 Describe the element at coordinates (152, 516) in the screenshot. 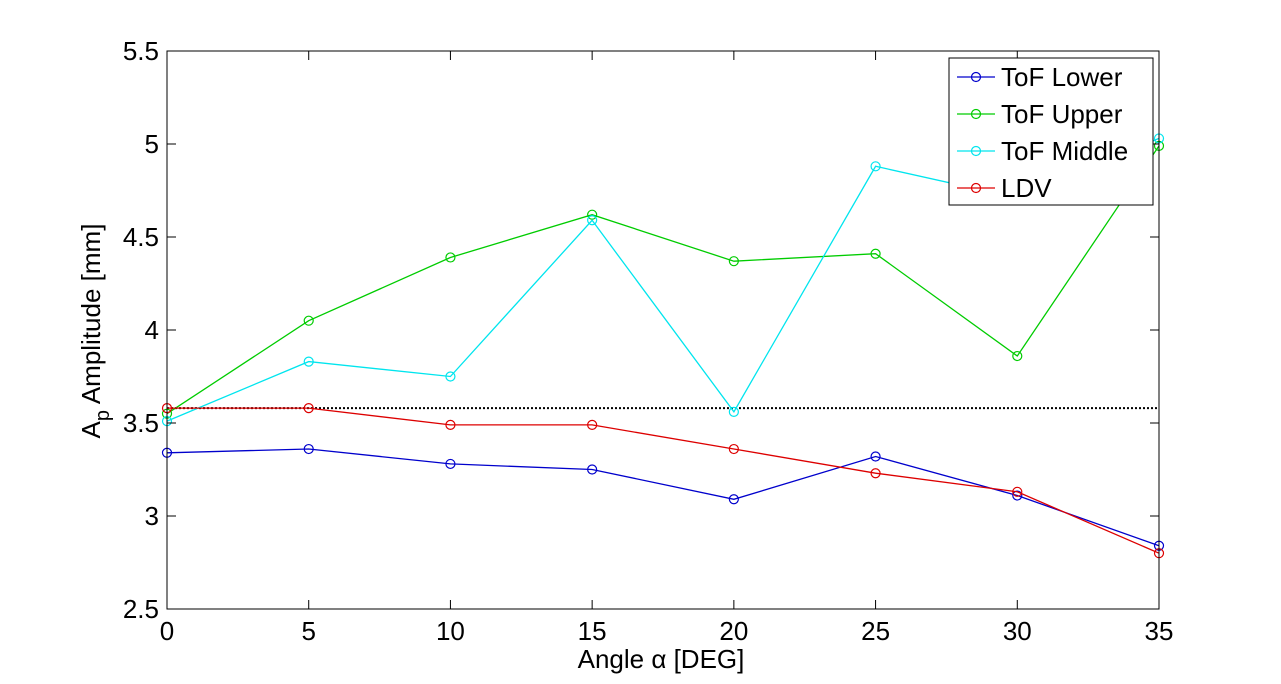

I see `y-tick-label: 3` at that location.